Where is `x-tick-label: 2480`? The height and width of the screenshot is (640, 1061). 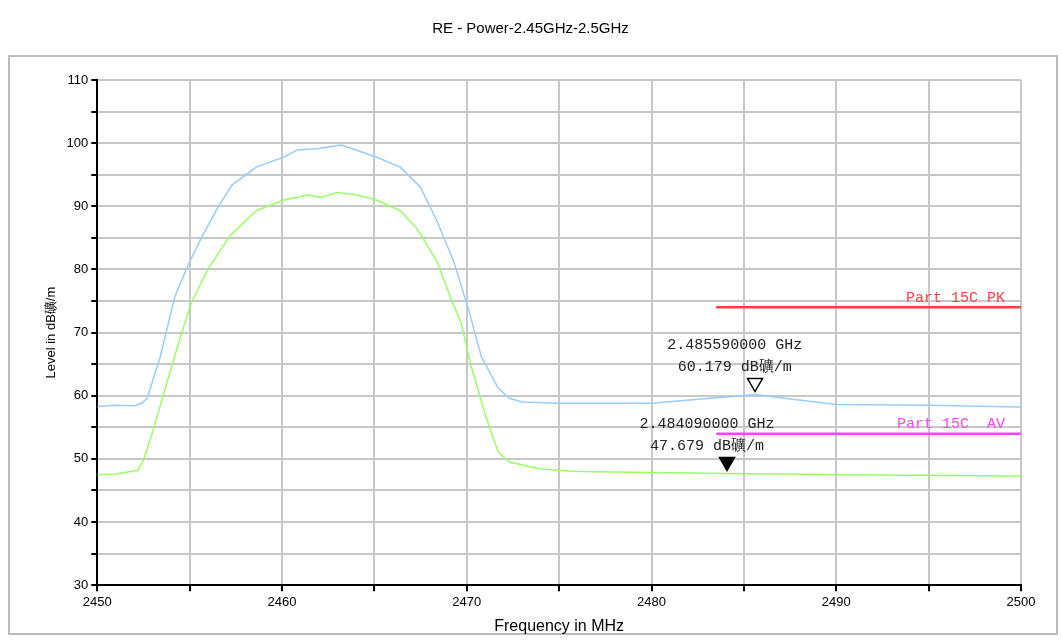
x-tick-label: 2480 is located at coordinates (651, 601).